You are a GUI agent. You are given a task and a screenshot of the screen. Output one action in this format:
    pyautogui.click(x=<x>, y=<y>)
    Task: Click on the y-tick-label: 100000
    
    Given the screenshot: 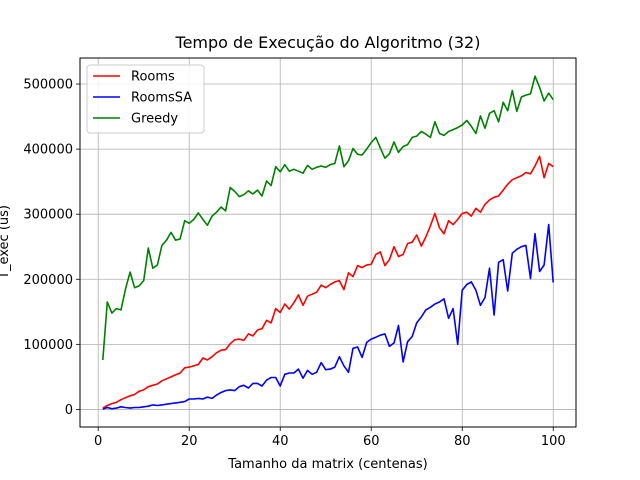 What is the action you would take?
    pyautogui.click(x=48, y=345)
    